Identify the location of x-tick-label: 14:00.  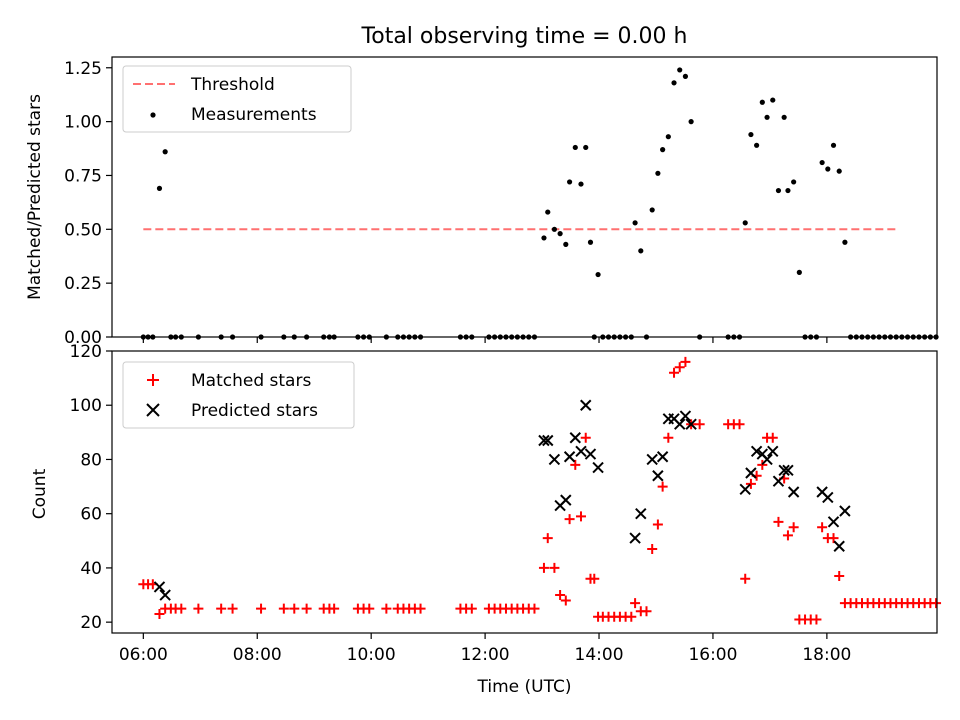
(599, 655).